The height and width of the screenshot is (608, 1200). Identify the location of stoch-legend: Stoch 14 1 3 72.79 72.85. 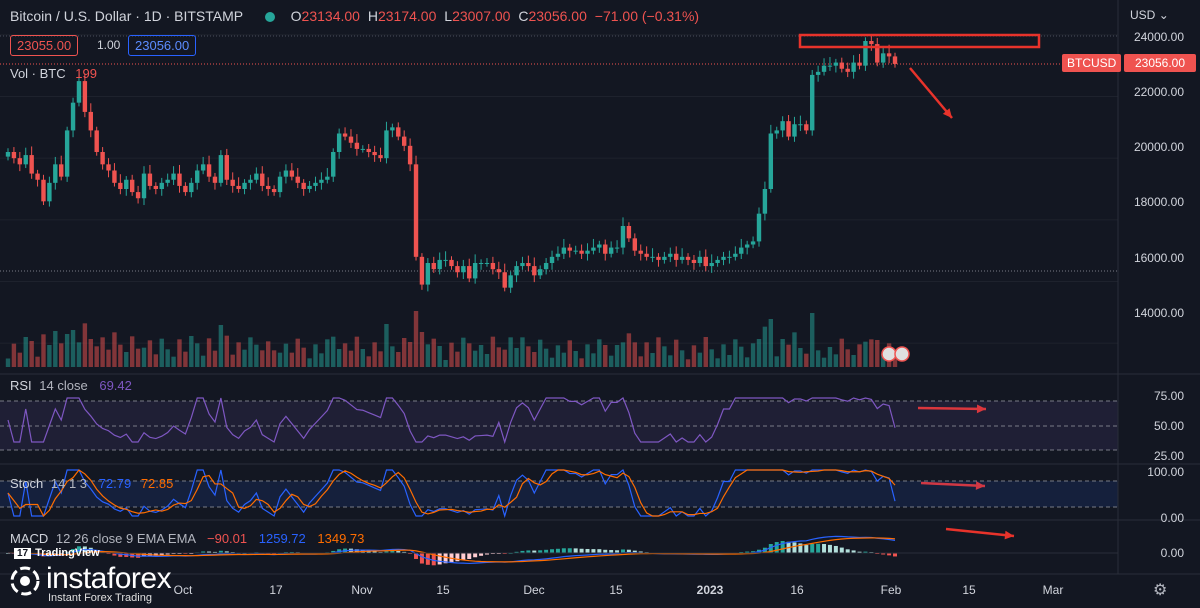
(92, 483).